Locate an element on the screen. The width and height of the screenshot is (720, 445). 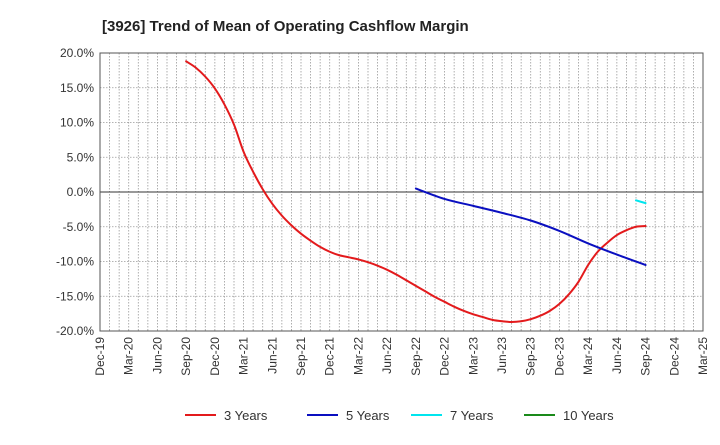
x-tick-label: Sep-20 is located at coordinates (186, 356).